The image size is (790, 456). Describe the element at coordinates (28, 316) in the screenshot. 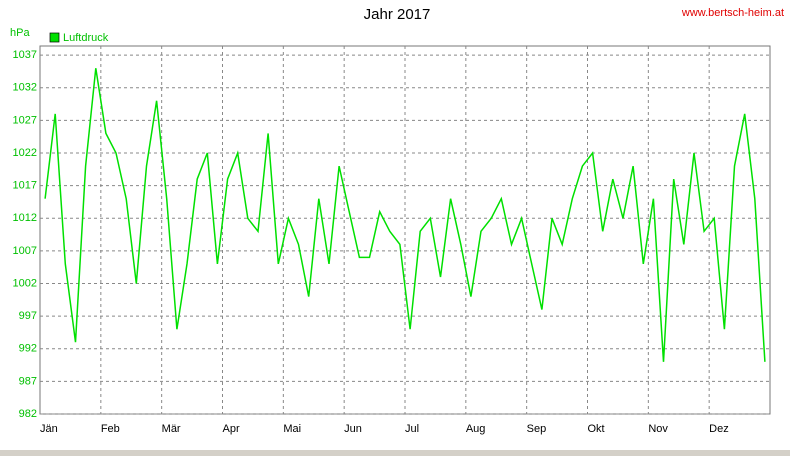

I see `y-tick-label: 997` at that location.